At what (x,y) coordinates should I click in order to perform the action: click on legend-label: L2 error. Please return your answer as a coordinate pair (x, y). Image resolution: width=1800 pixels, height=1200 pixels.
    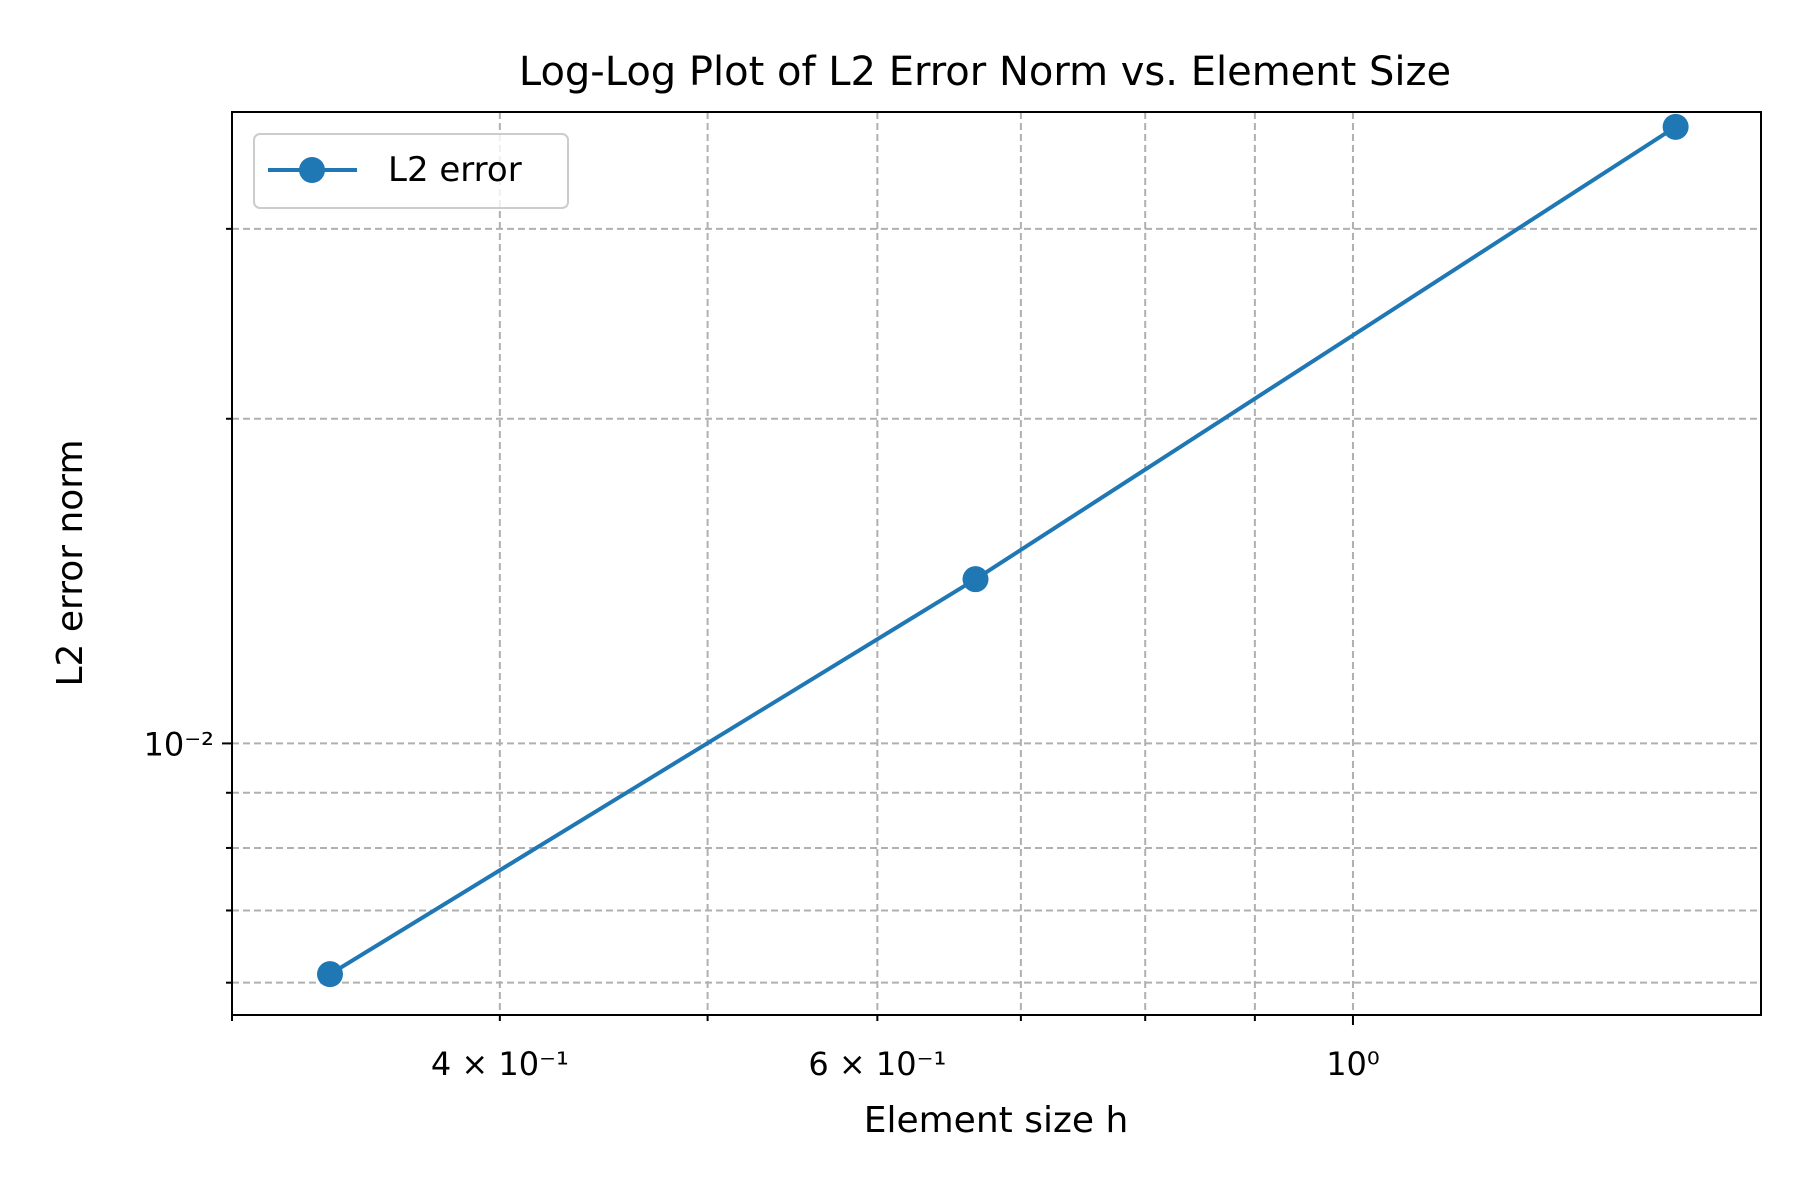
    Looking at the image, I should click on (455, 170).